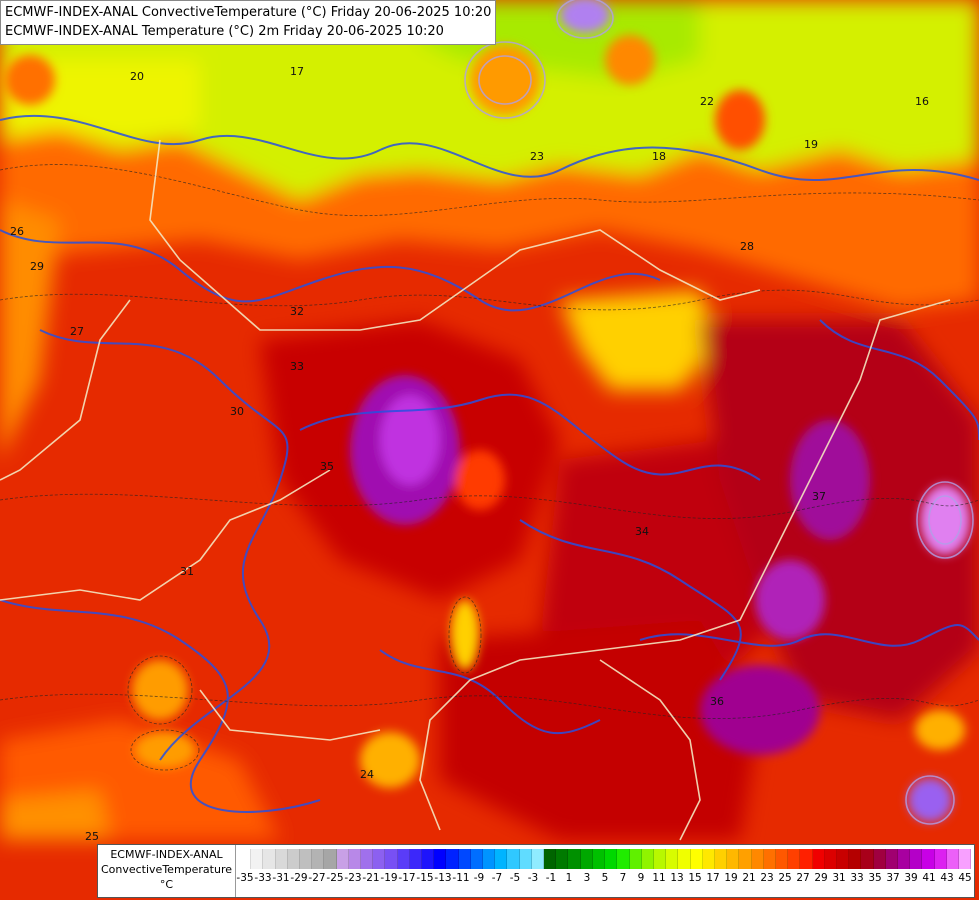 The width and height of the screenshot is (979, 900). Describe the element at coordinates (821, 878) in the screenshot. I see `legend-tick-label: 29` at that location.